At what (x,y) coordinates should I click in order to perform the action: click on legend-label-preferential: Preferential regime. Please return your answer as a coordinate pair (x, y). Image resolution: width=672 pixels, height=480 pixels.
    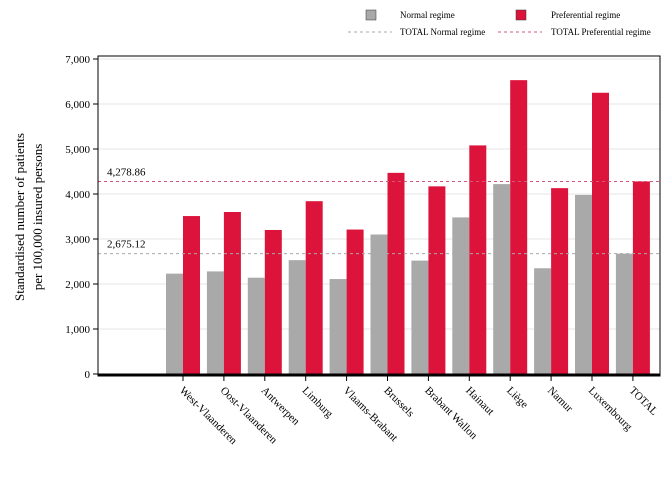
    Looking at the image, I should click on (585, 15).